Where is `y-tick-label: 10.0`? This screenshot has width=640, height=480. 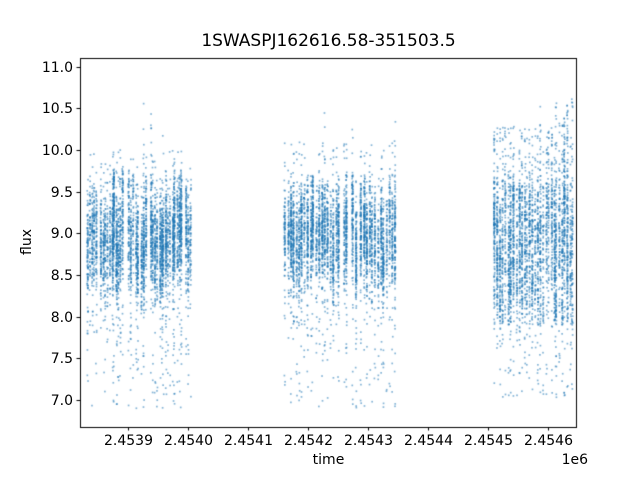 y-tick-label: 10.0 is located at coordinates (57, 150).